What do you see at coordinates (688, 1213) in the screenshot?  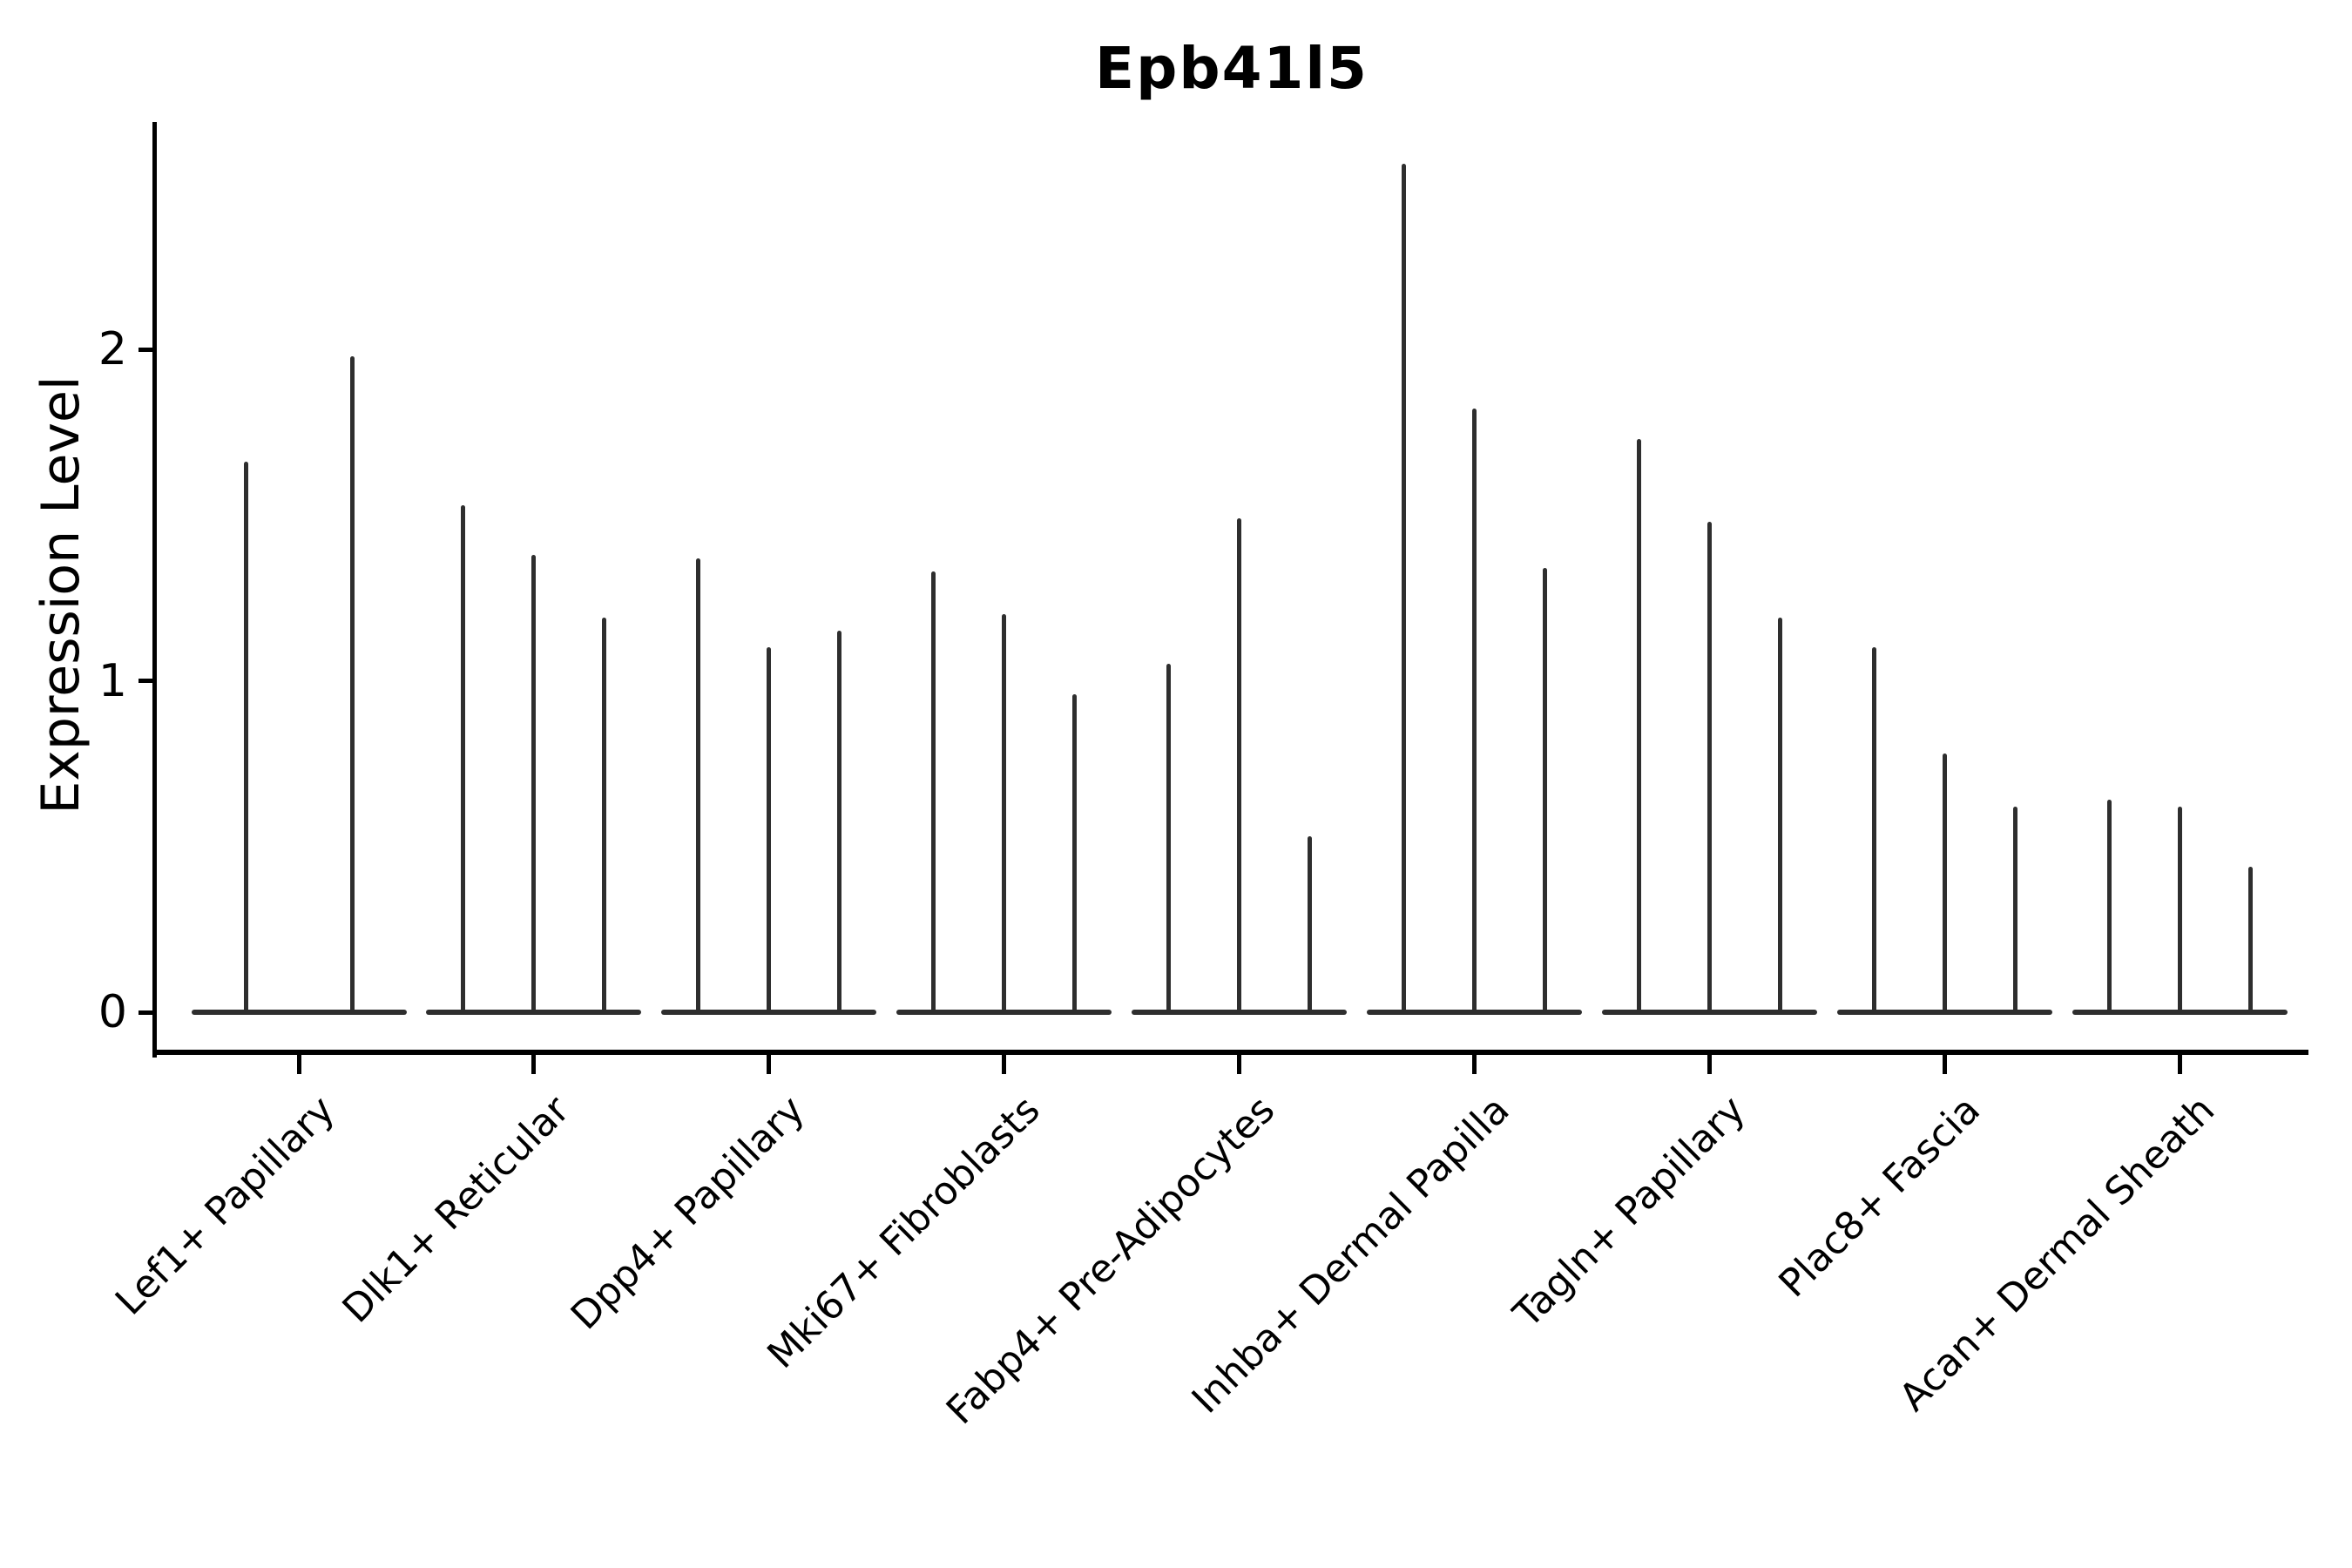 I see `x-category-label: Dpp4+ Papillary` at bounding box center [688, 1213].